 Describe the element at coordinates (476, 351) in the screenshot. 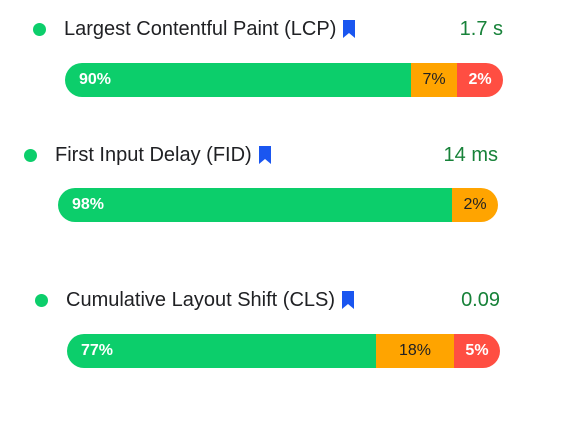

I see `segment-poor: 5%` at that location.